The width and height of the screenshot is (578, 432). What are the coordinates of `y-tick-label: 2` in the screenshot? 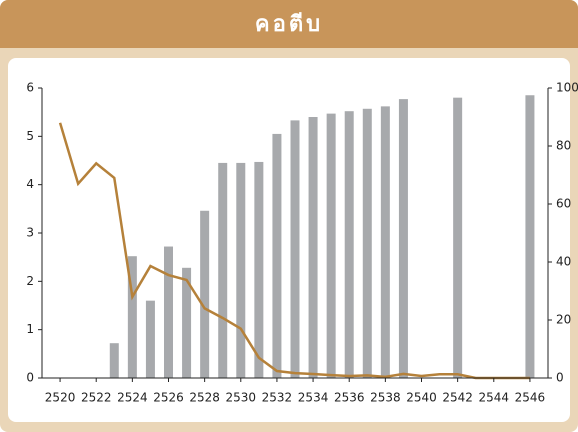 It's located at (30, 281).